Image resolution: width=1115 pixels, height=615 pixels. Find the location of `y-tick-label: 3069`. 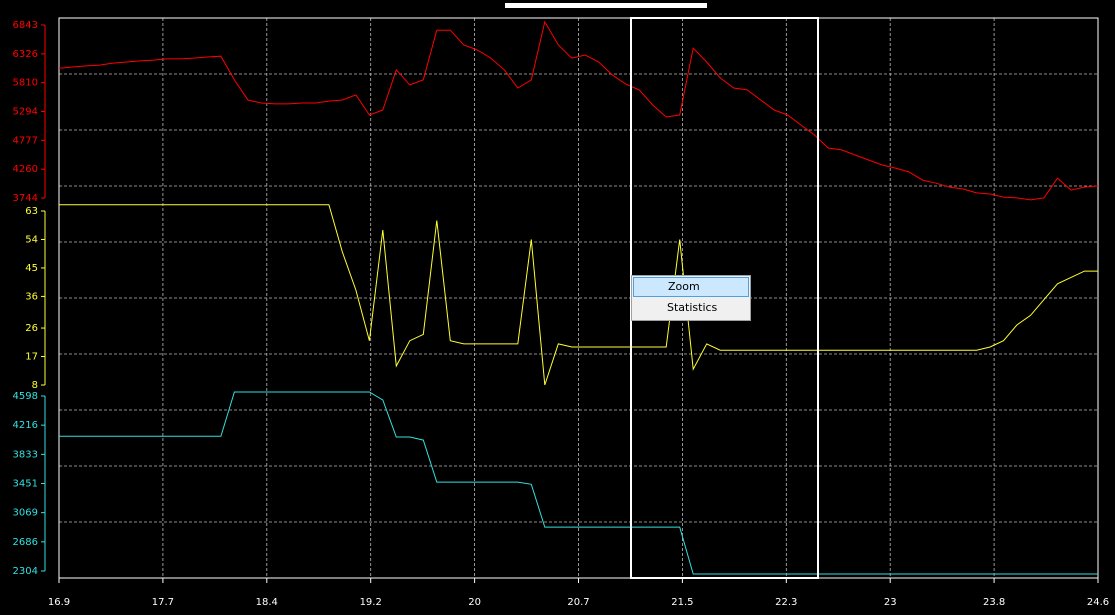

y-tick-label: 3069 is located at coordinates (25, 513).